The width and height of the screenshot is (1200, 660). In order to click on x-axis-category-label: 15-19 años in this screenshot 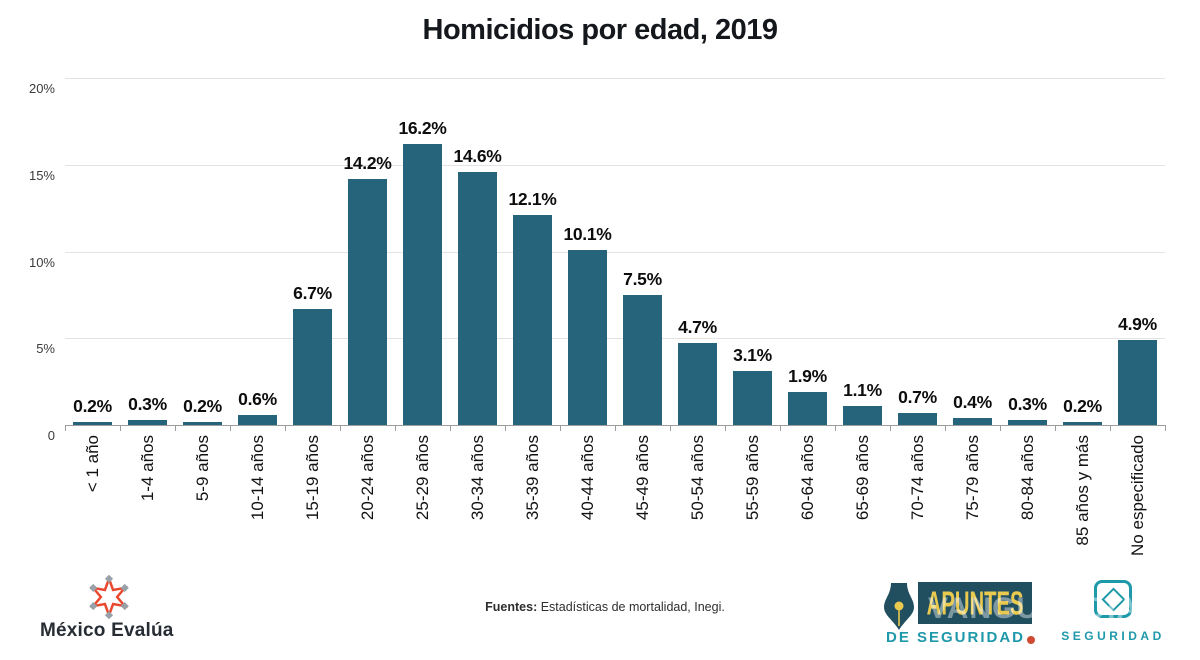, I will do `click(312, 478)`.